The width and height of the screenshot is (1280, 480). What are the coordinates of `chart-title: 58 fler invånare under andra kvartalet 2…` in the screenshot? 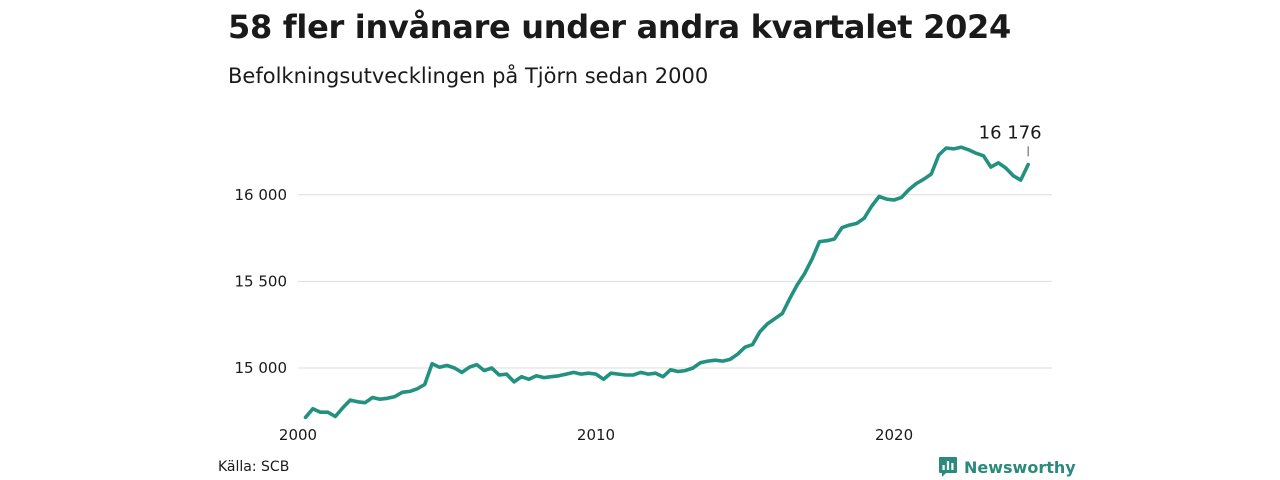 It's located at (619, 27).